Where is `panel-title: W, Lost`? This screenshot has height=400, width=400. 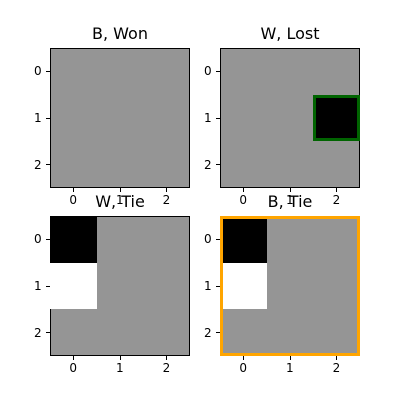 panel-title: W, Lost is located at coordinates (290, 33).